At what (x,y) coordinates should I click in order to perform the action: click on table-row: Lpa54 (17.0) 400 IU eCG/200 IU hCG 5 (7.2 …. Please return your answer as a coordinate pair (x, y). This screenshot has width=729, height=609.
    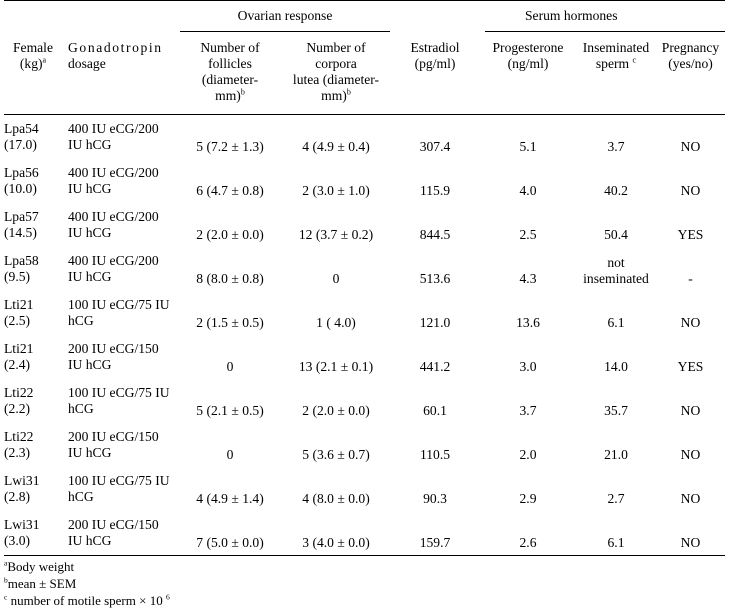
    Looking at the image, I should click on (364, 136).